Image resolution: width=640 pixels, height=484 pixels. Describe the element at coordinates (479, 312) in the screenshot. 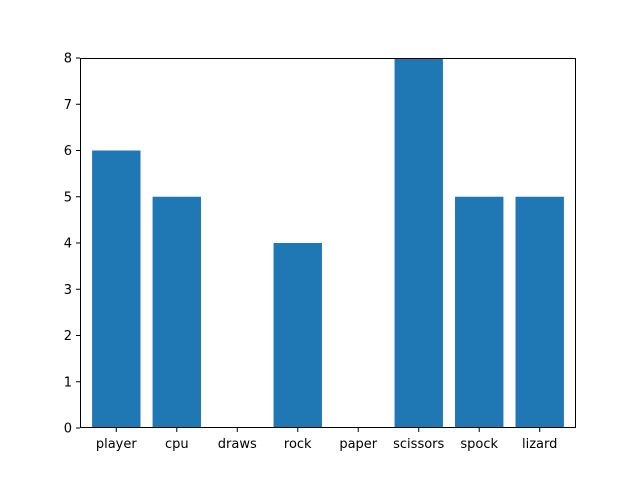

I see `bar-spock` at that location.